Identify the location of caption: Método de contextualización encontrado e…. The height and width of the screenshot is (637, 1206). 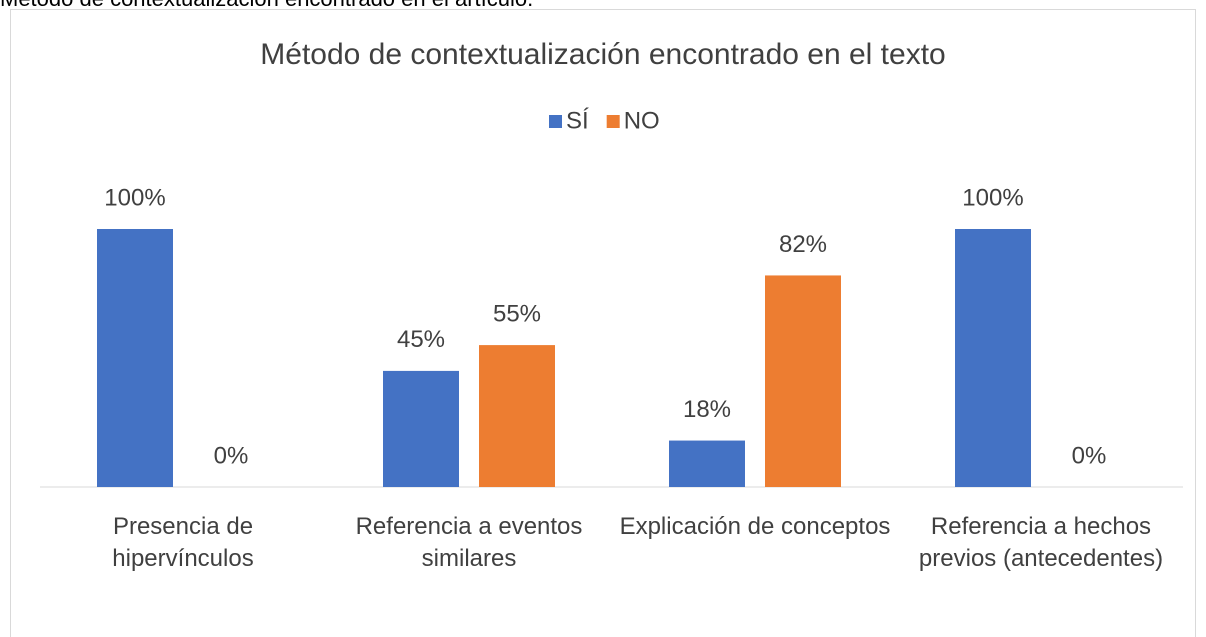
(266, 6).